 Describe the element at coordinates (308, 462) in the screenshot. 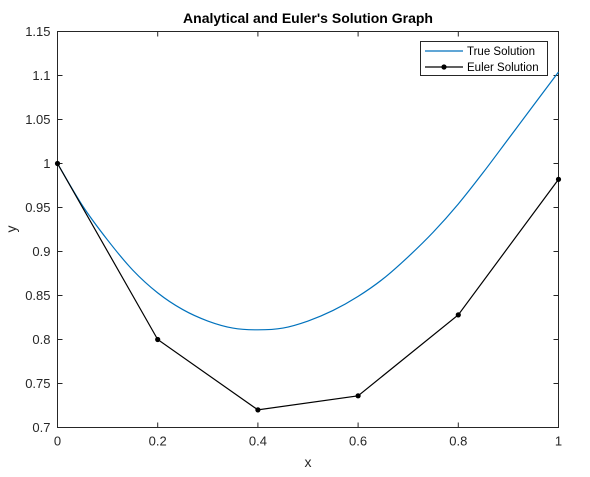

I see `x-axis-label: x` at that location.